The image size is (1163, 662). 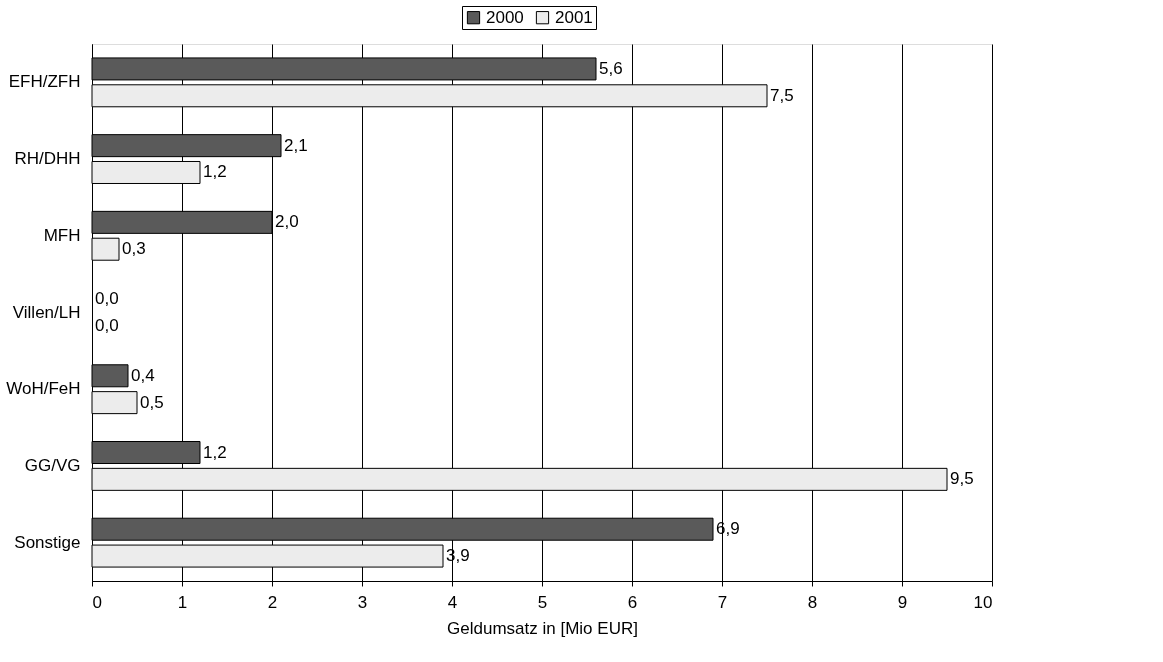 What do you see at coordinates (52, 465) in the screenshot?
I see `y-tick-label: GG/VG` at bounding box center [52, 465].